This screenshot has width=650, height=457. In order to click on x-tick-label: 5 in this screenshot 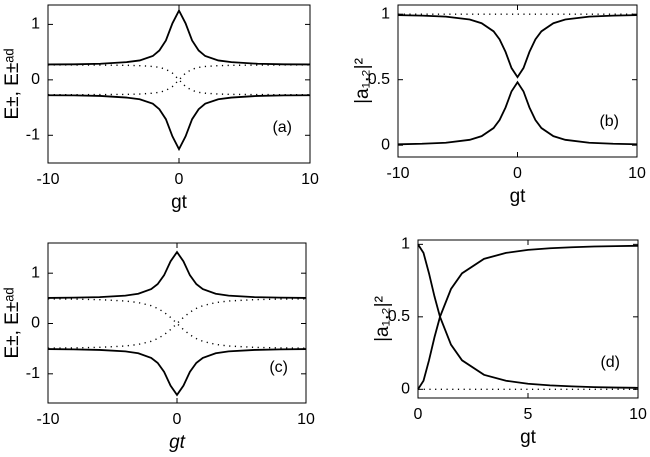, I will do `click(528, 414)`.